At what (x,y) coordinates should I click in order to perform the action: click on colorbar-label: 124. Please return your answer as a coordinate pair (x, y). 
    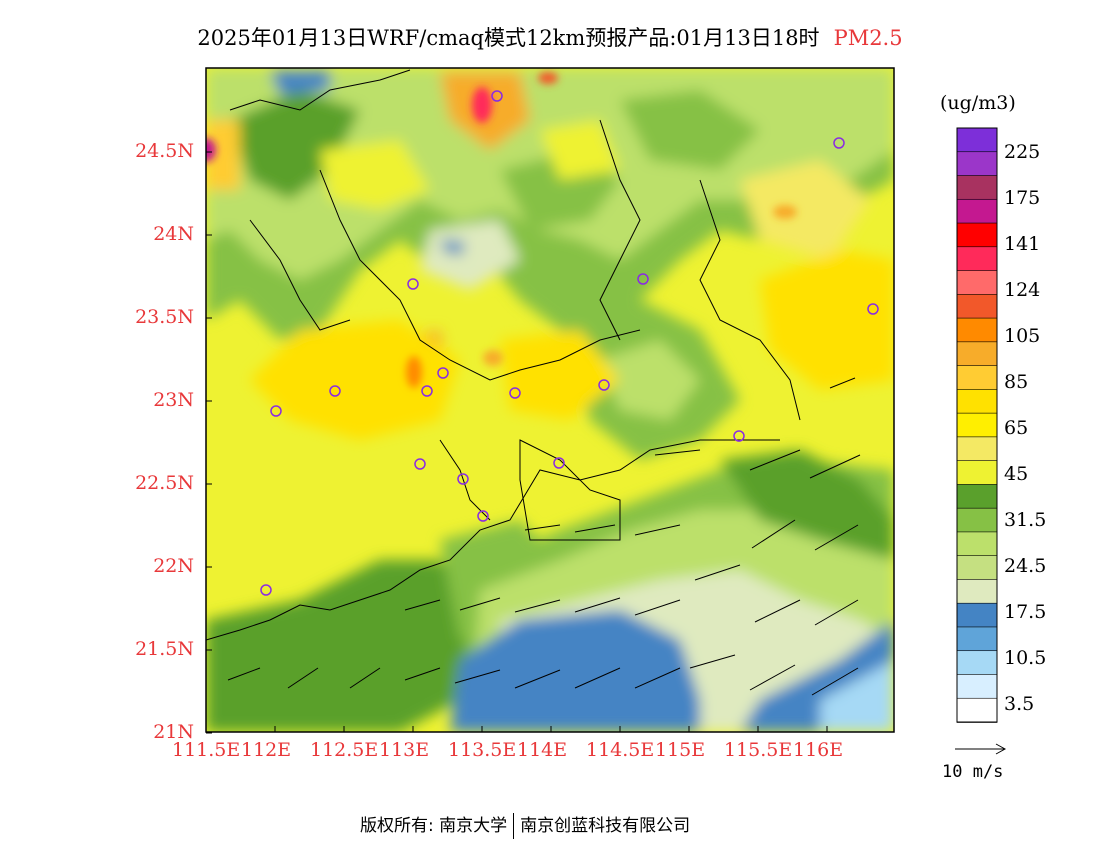
    Looking at the image, I should click on (1022, 290).